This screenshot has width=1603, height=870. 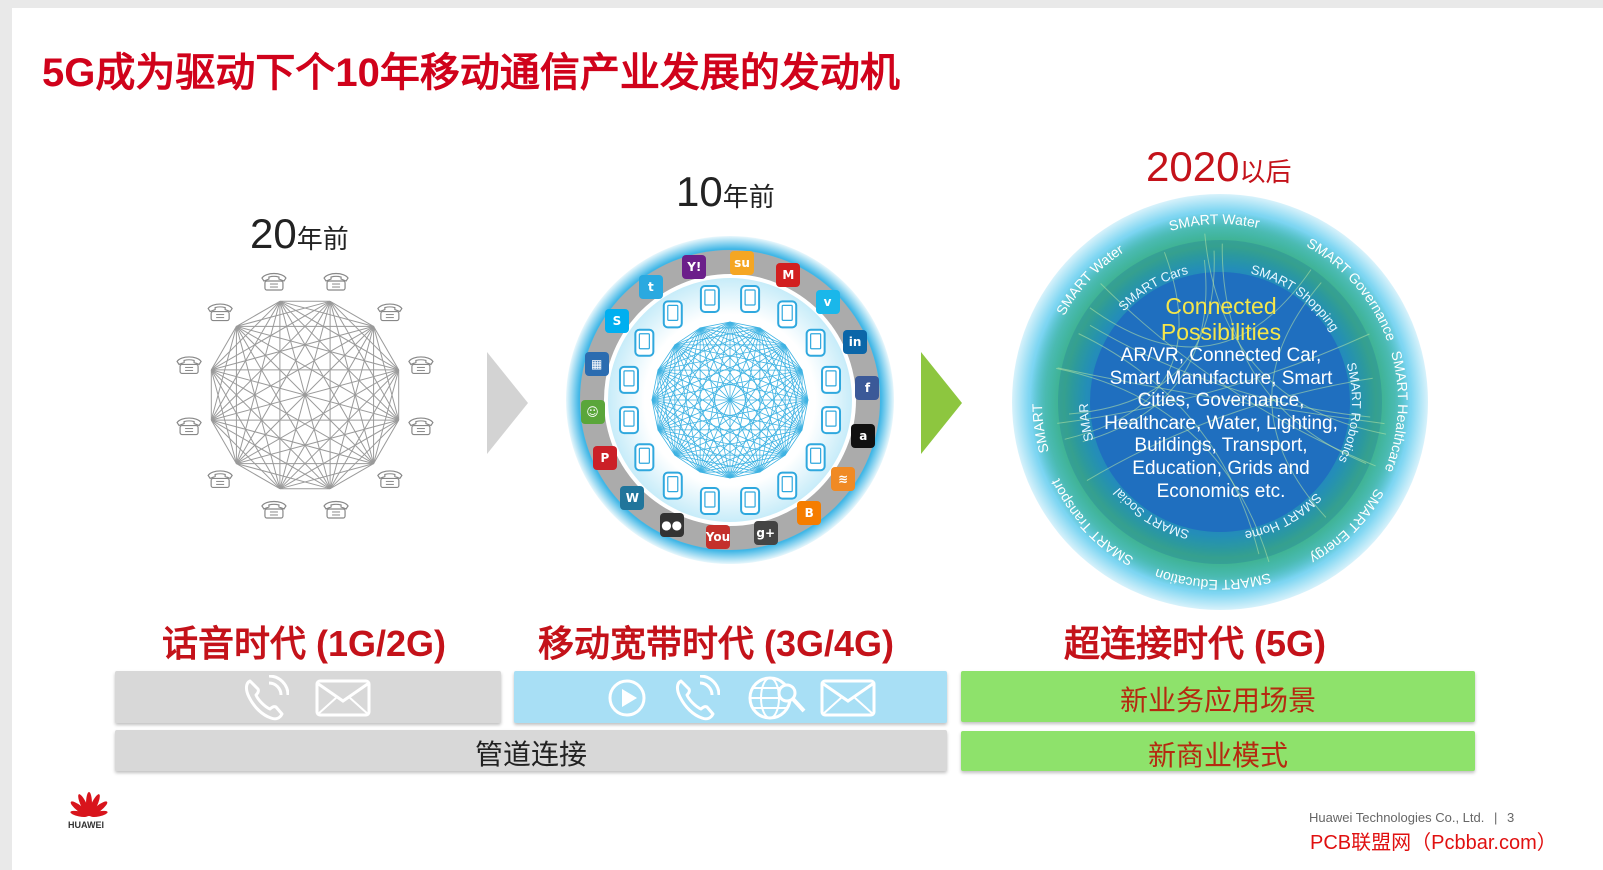 I want to click on delicious-icon: ▦, so click(x=597, y=364).